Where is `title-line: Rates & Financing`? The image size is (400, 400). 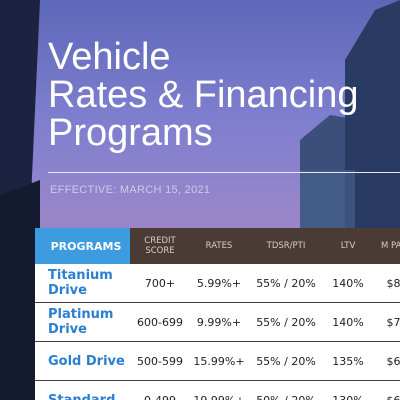
title-line: Rates & Financing is located at coordinates (203, 95).